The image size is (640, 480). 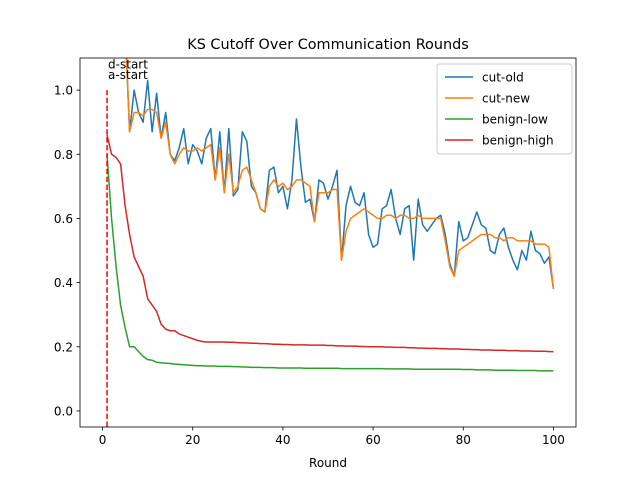 What do you see at coordinates (506, 99) in the screenshot?
I see `legend-label: cut-new` at bounding box center [506, 99].